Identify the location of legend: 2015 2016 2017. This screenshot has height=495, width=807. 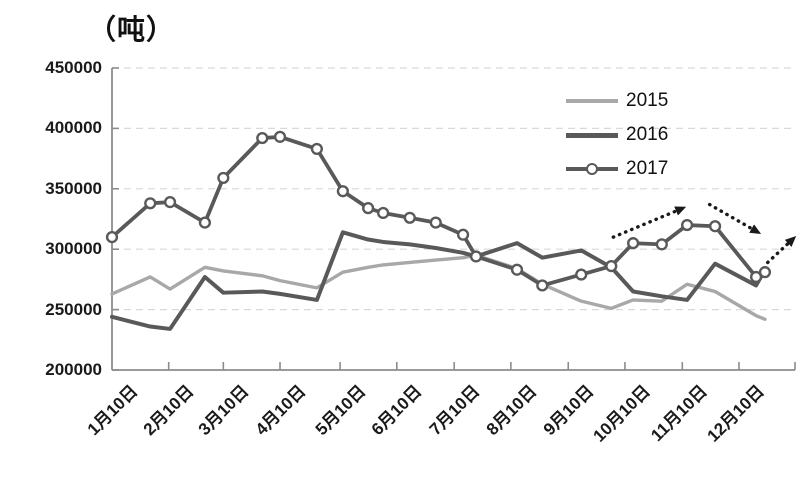
(617, 135).